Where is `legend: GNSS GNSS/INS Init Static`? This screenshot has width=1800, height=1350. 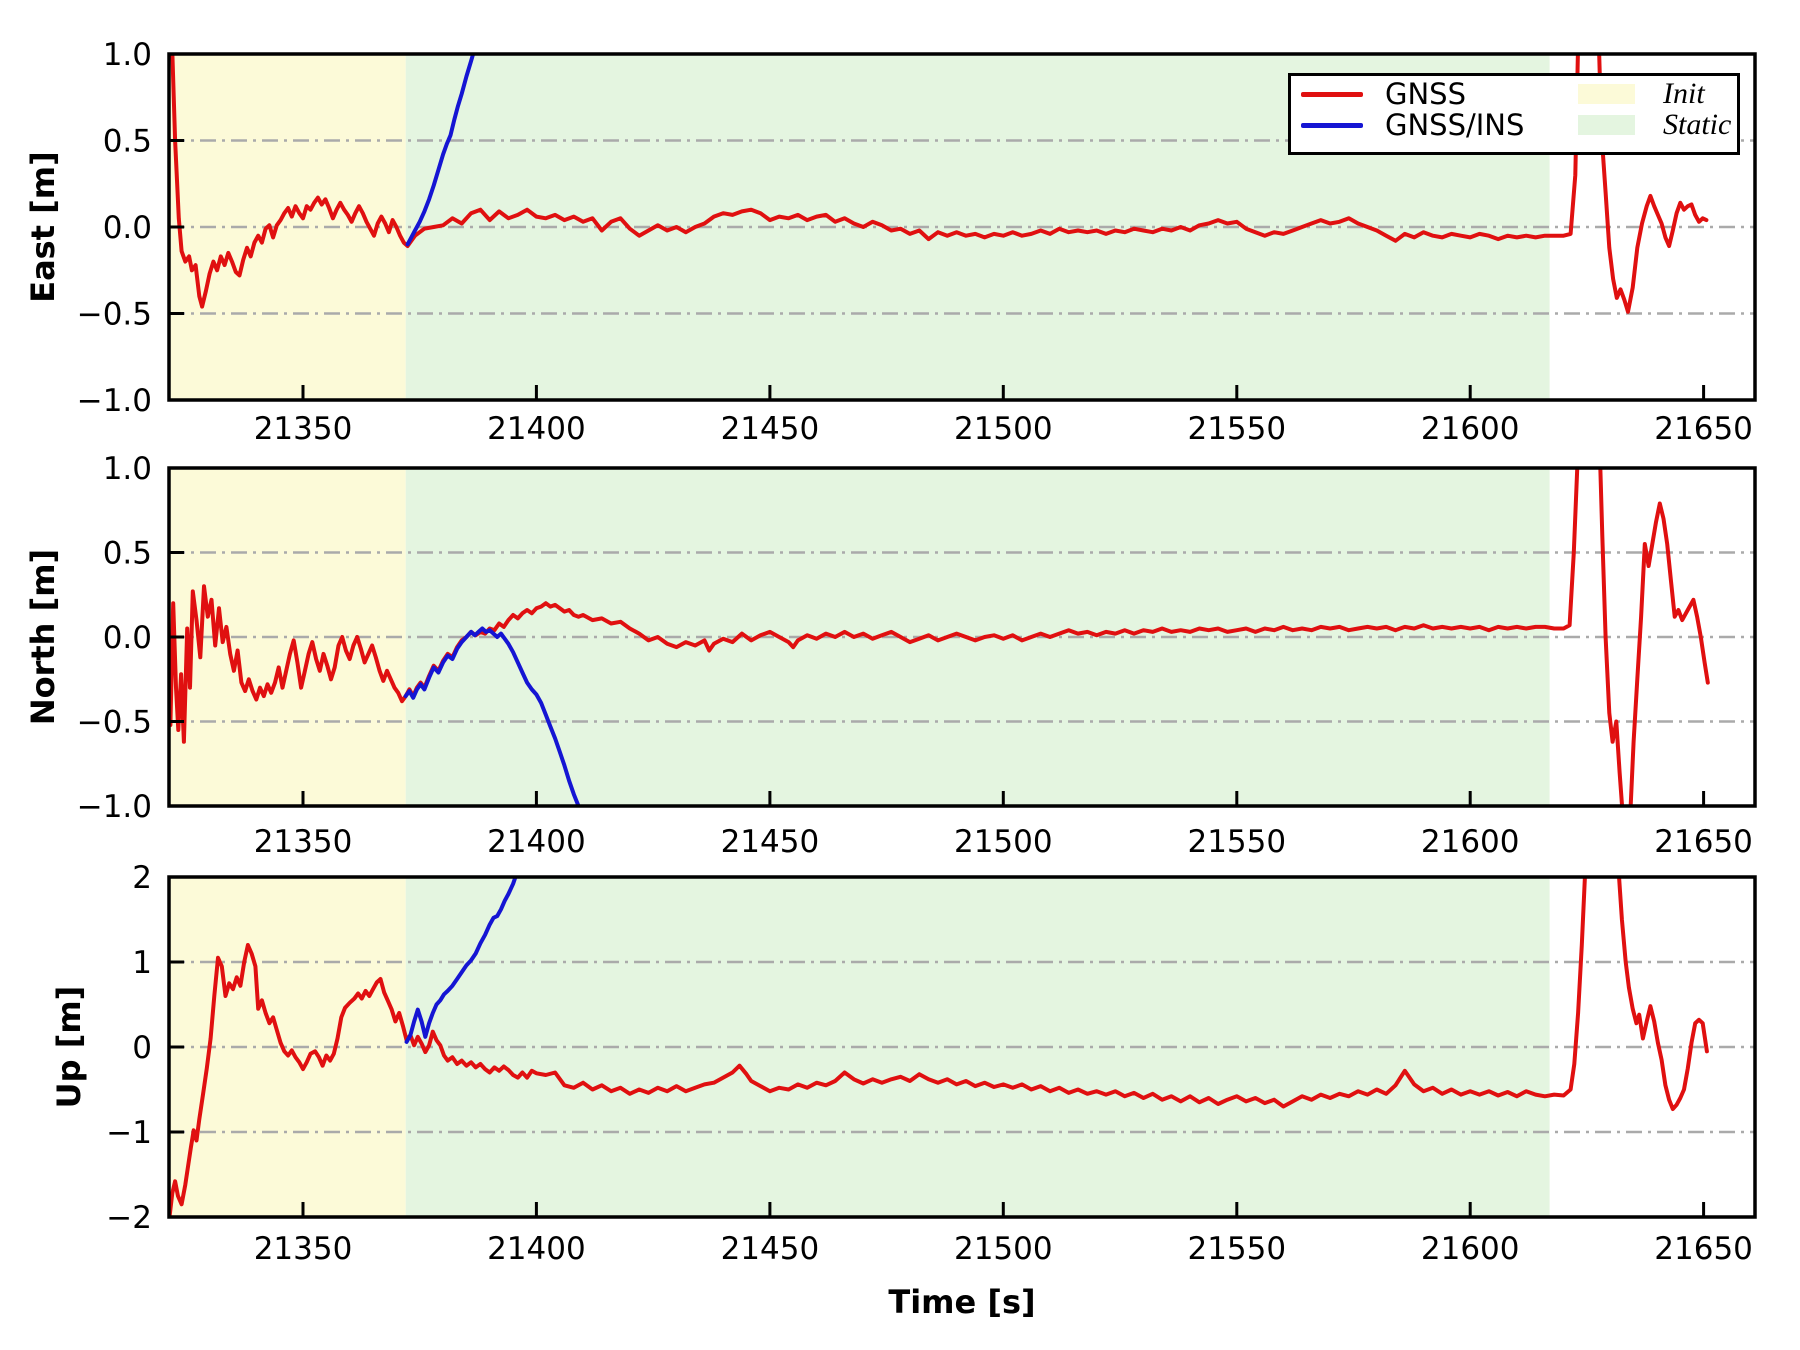 legend: GNSS GNSS/INS Init Static is located at coordinates (1514, 114).